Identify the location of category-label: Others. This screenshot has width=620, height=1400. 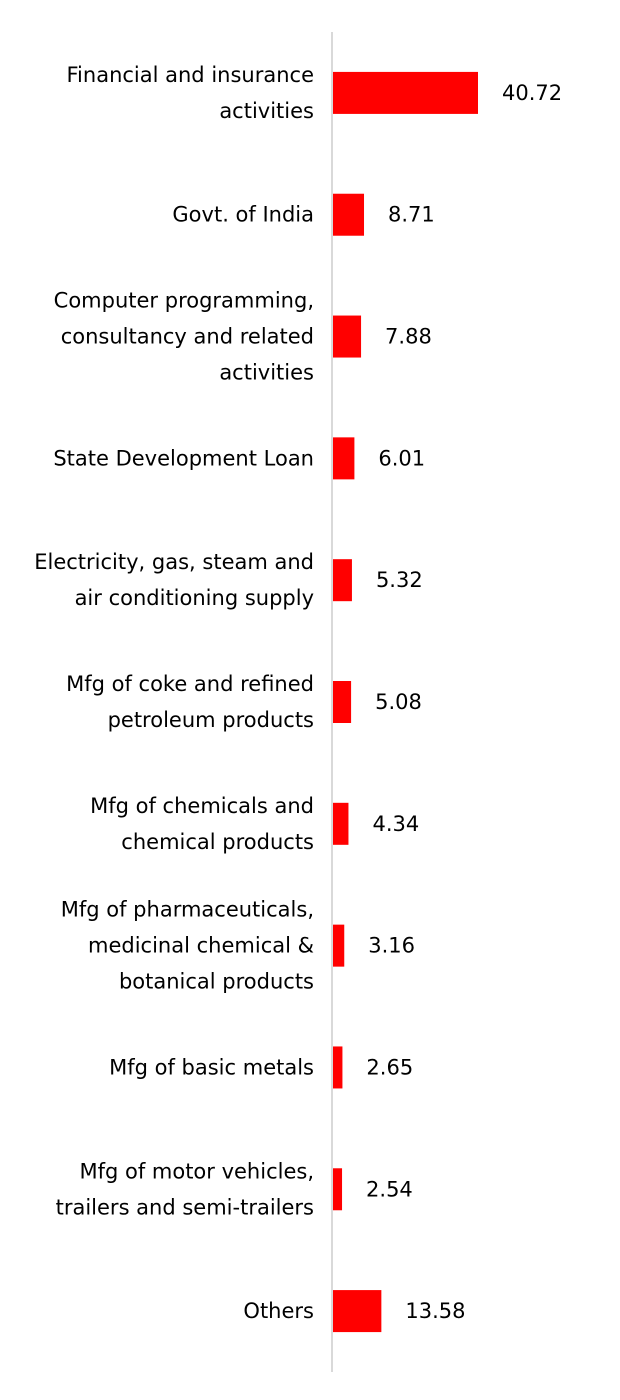
(278, 1311).